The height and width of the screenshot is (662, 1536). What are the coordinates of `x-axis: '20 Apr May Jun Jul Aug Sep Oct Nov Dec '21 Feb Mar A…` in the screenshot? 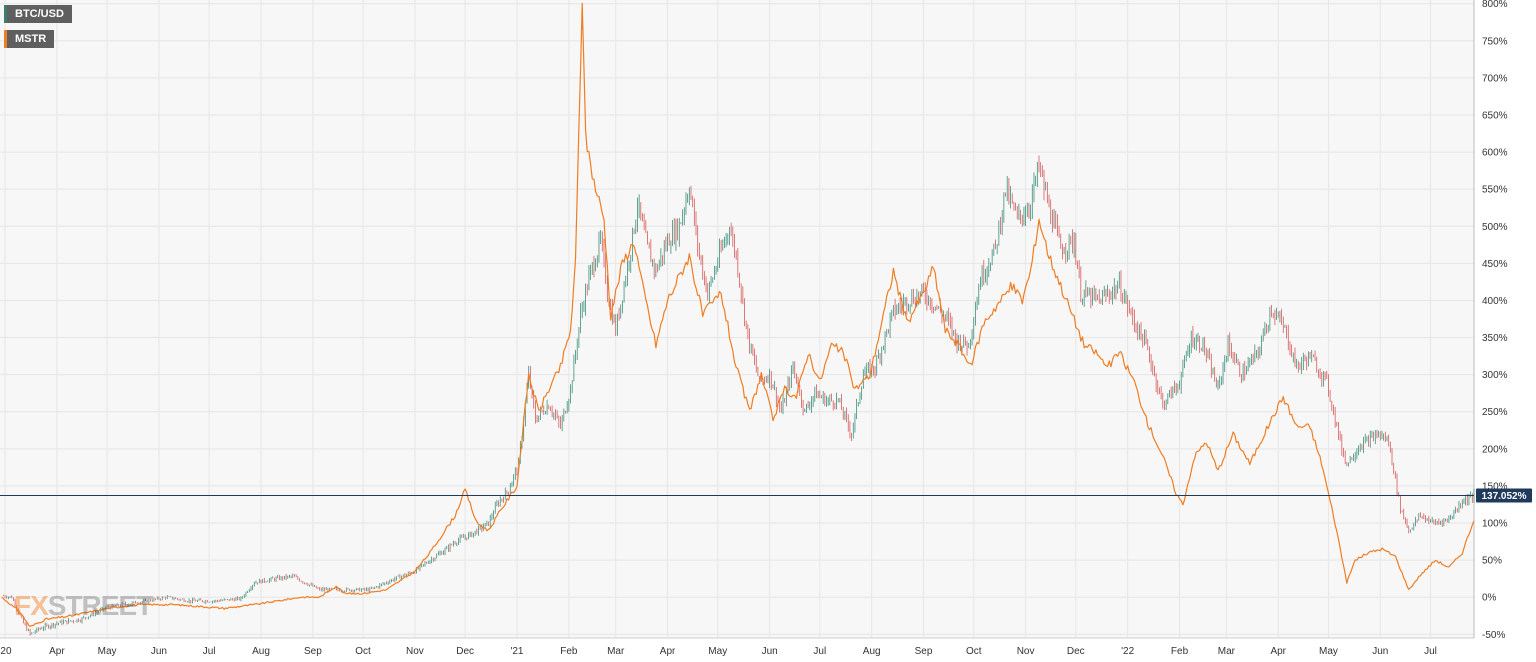 It's located at (737, 647).